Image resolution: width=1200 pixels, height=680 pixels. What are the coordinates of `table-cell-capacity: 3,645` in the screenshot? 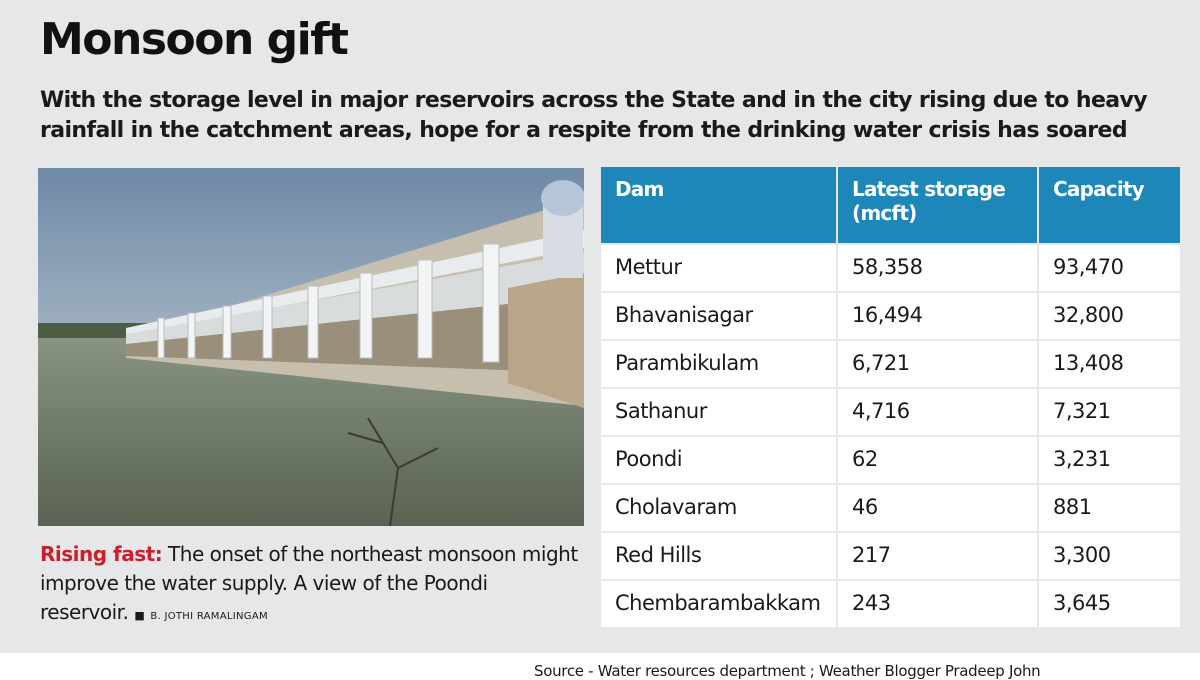 It's located at (1109, 604).